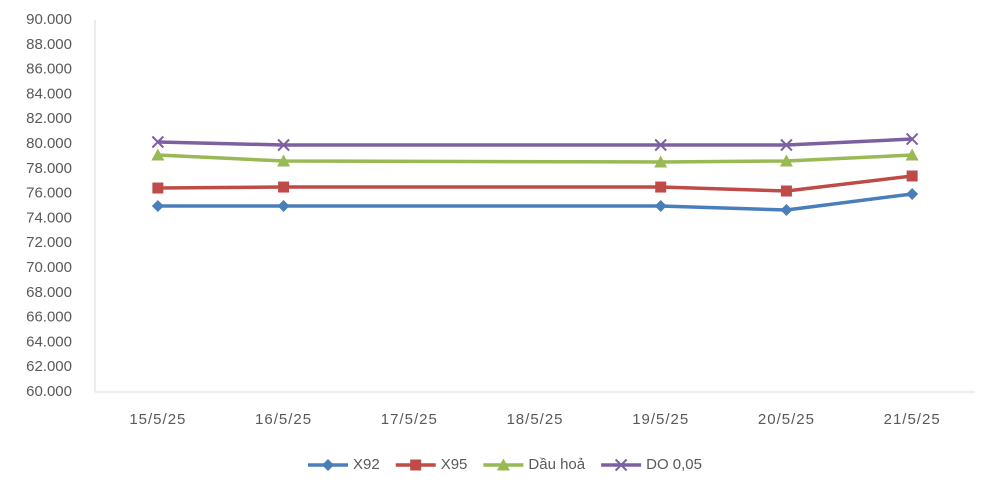 Image resolution: width=1000 pixels, height=495 pixels. I want to click on x-tick-label: 16/5/25, so click(283, 419).